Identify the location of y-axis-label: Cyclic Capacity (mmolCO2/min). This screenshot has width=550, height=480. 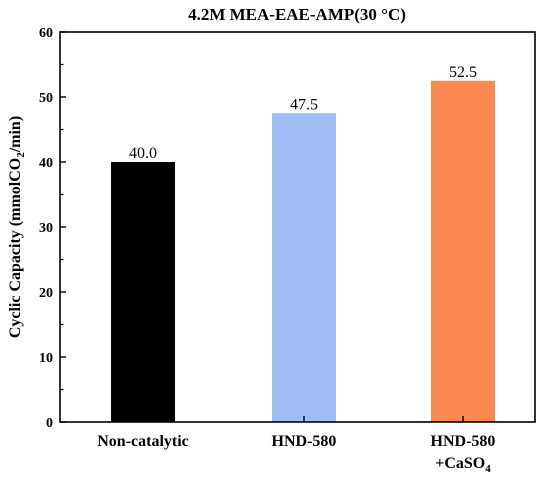
(17, 227).